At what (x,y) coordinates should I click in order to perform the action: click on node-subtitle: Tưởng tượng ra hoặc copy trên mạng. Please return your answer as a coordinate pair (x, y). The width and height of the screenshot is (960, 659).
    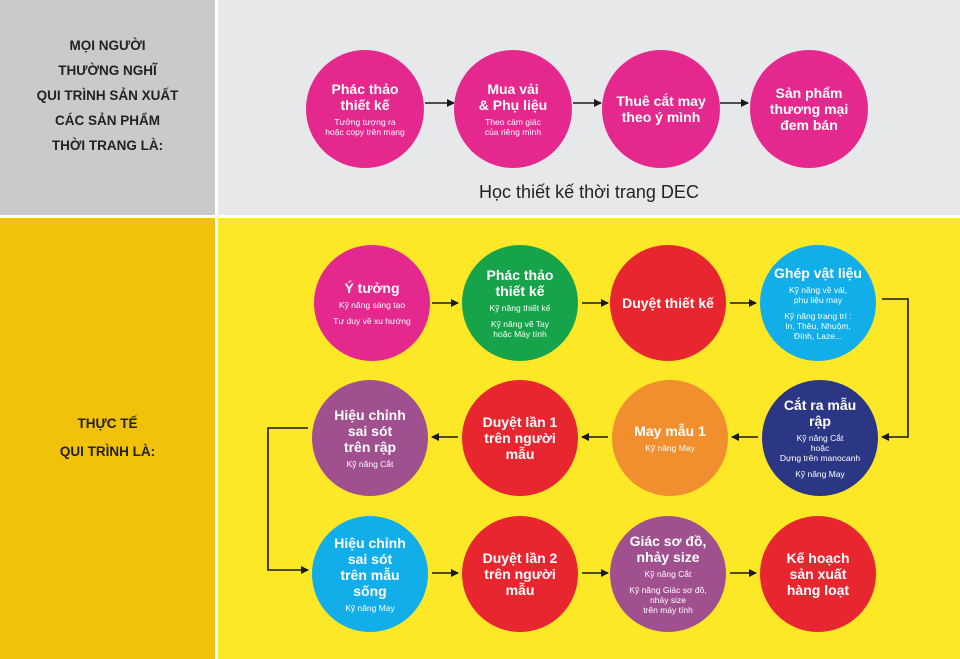
    Looking at the image, I should click on (365, 127).